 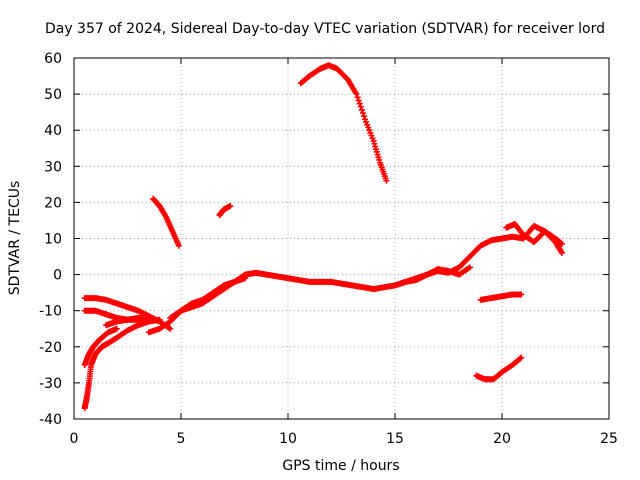 I want to click on y-tick-label: 10, so click(x=53, y=240).